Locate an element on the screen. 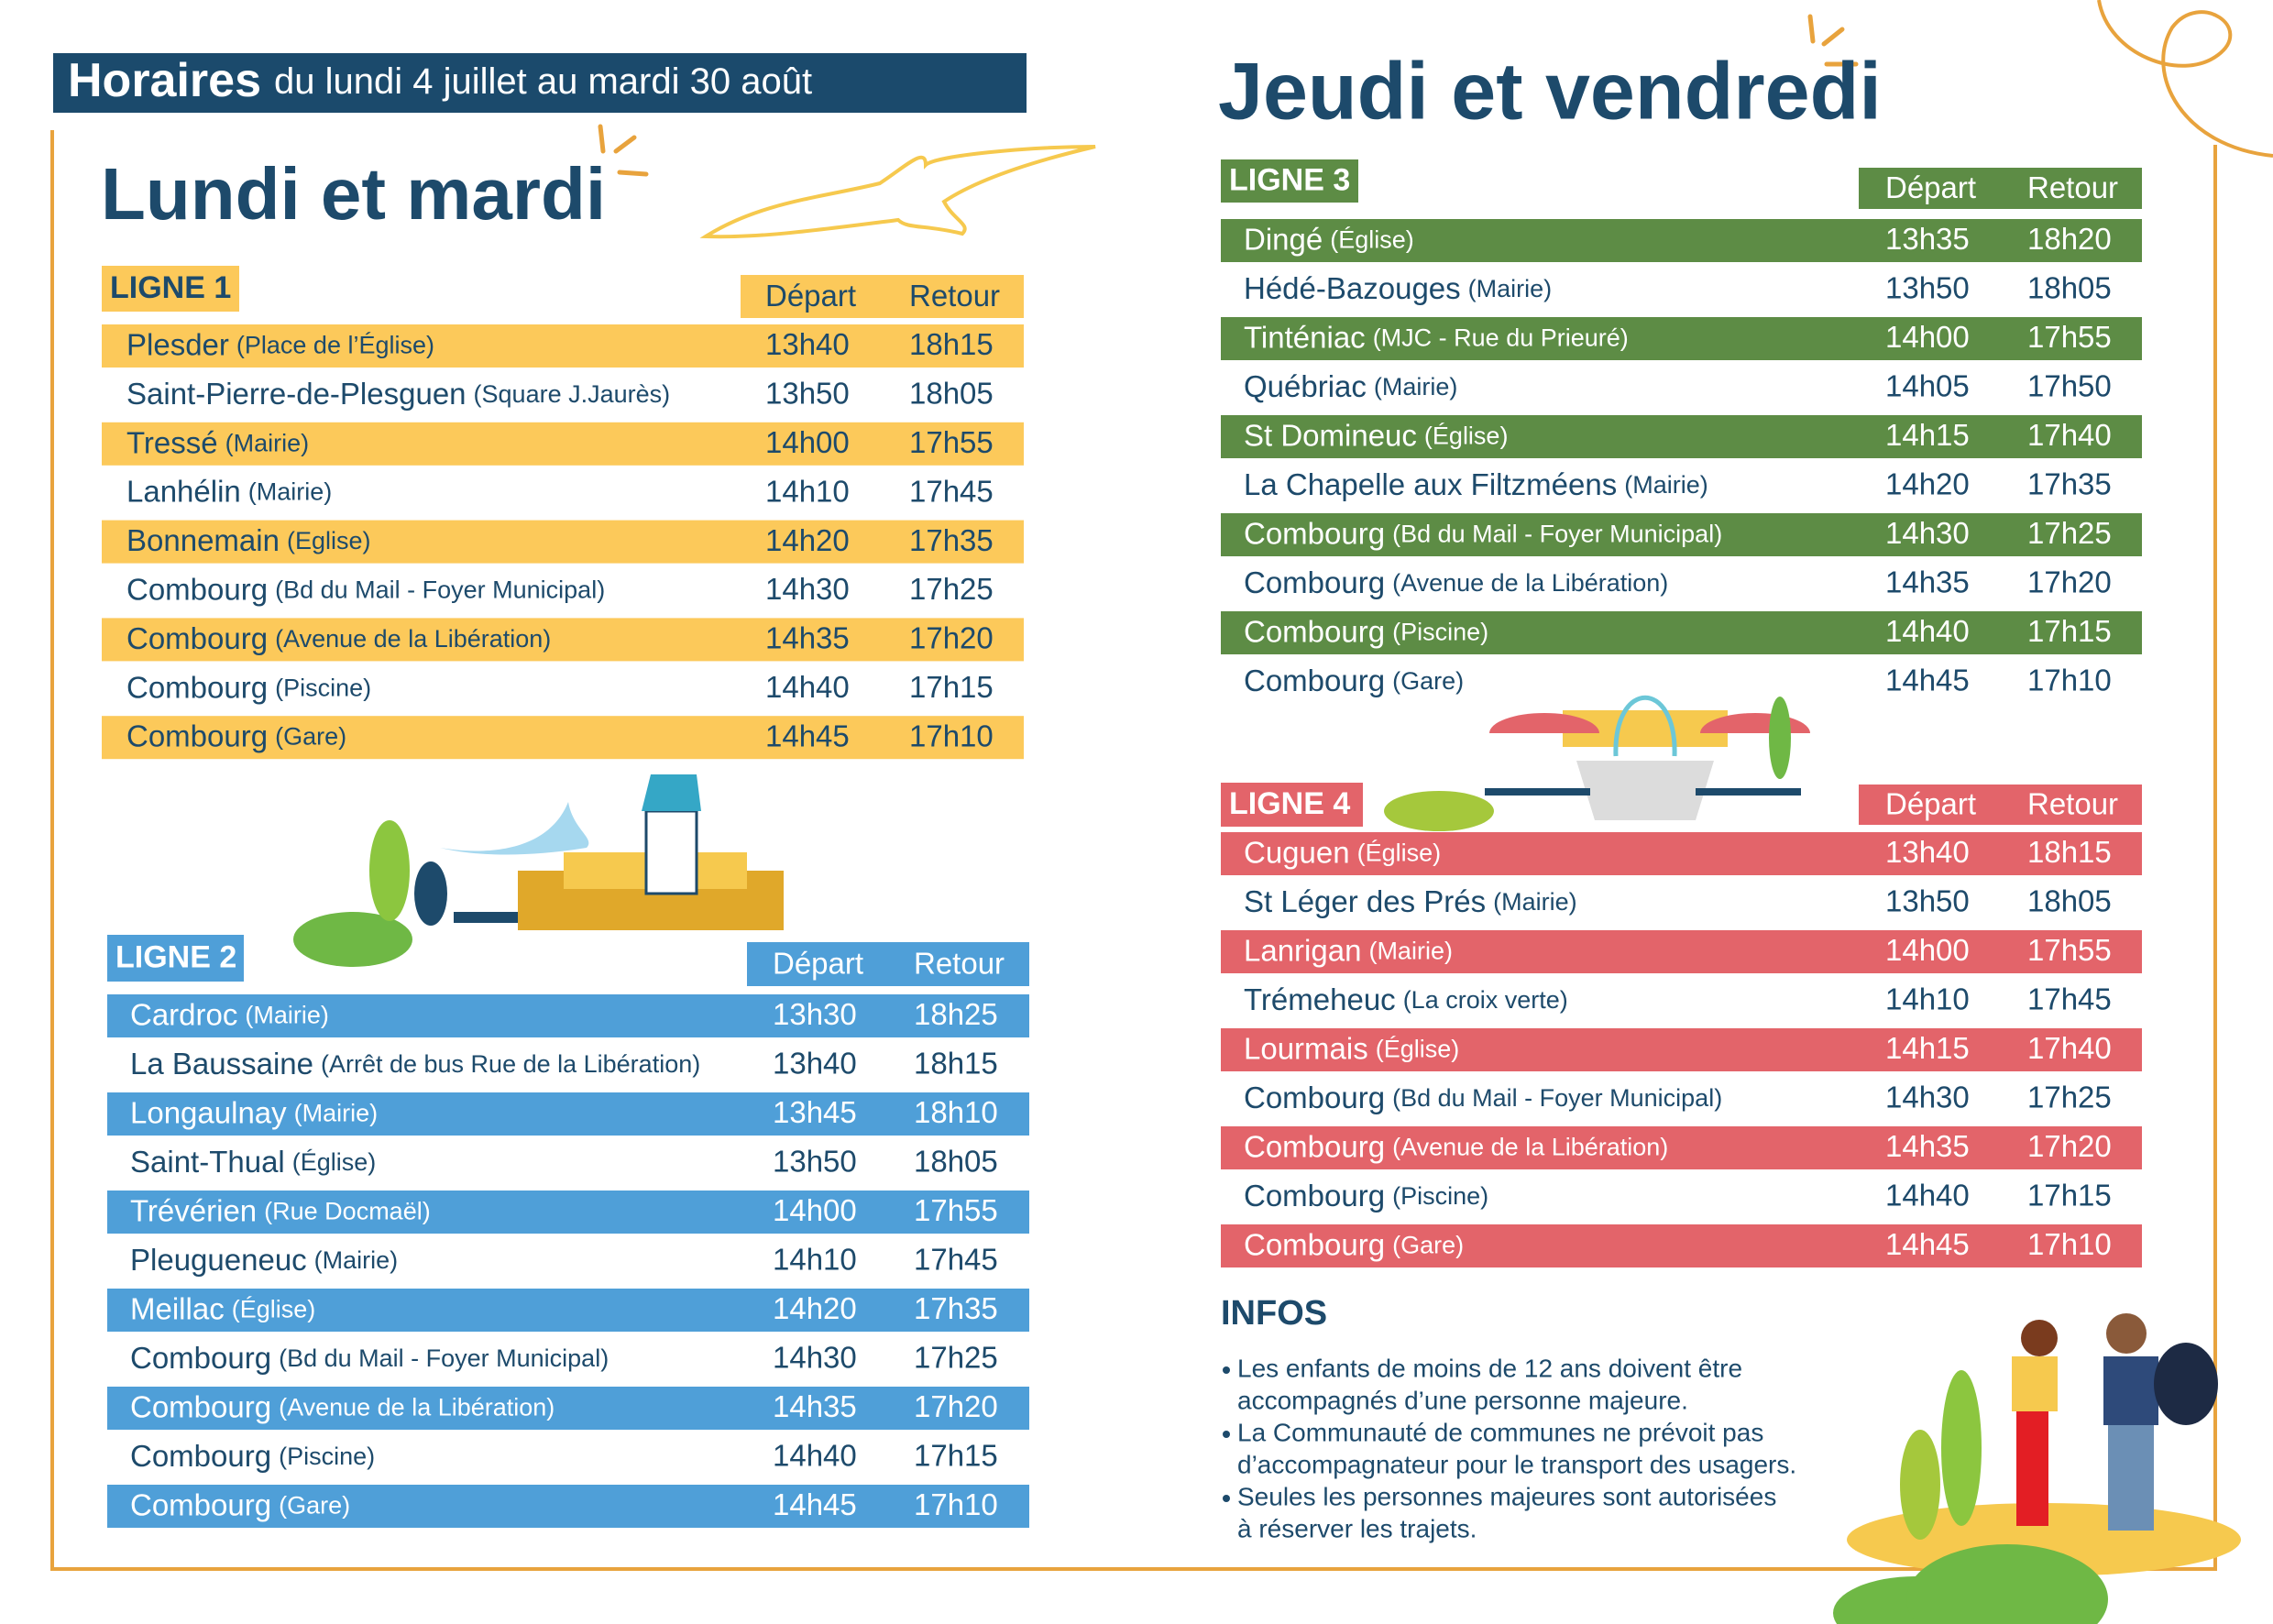  stop-detail: (Place de l’Église) is located at coordinates (335, 345).